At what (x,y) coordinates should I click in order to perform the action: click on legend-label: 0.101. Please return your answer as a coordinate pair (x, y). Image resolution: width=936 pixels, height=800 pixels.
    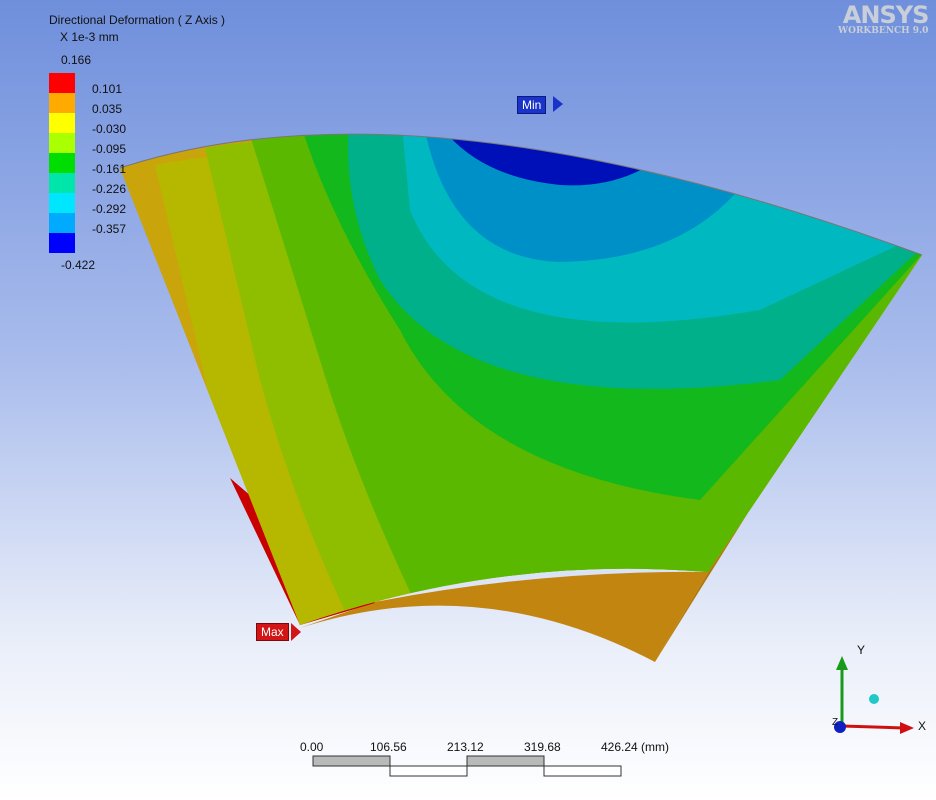
    Looking at the image, I should click on (107, 89).